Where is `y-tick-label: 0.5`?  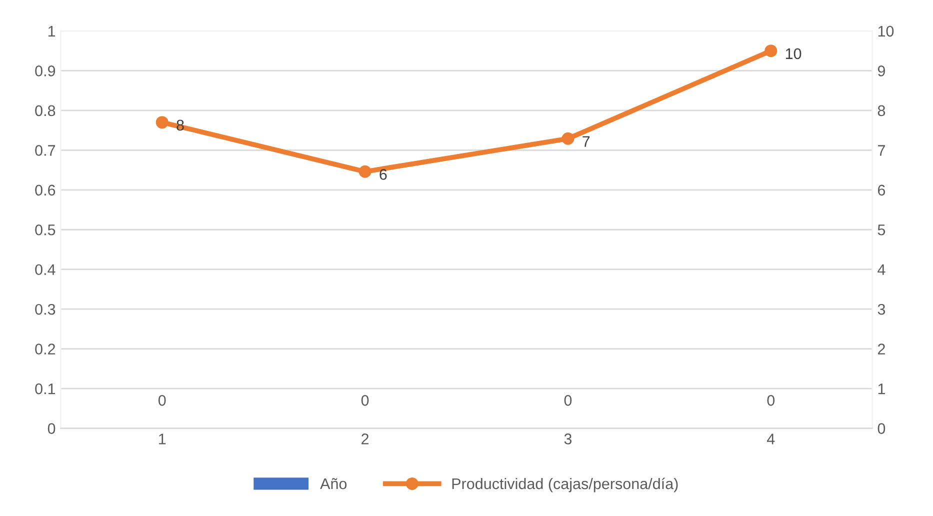 y-tick-label: 0.5 is located at coordinates (45, 230).